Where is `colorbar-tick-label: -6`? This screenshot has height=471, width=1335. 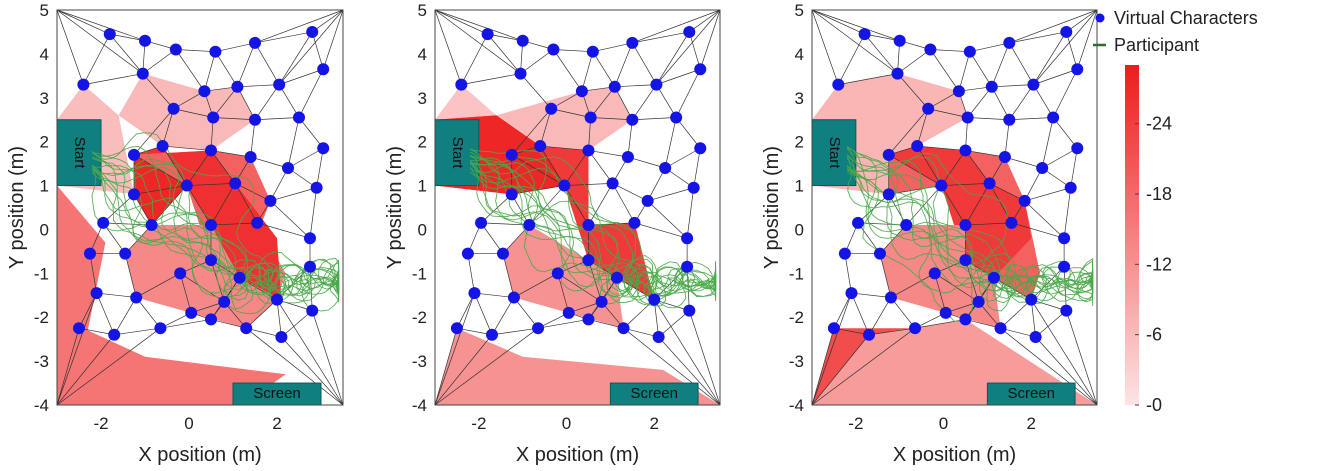 colorbar-tick-label: -6 is located at coordinates (1154, 335).